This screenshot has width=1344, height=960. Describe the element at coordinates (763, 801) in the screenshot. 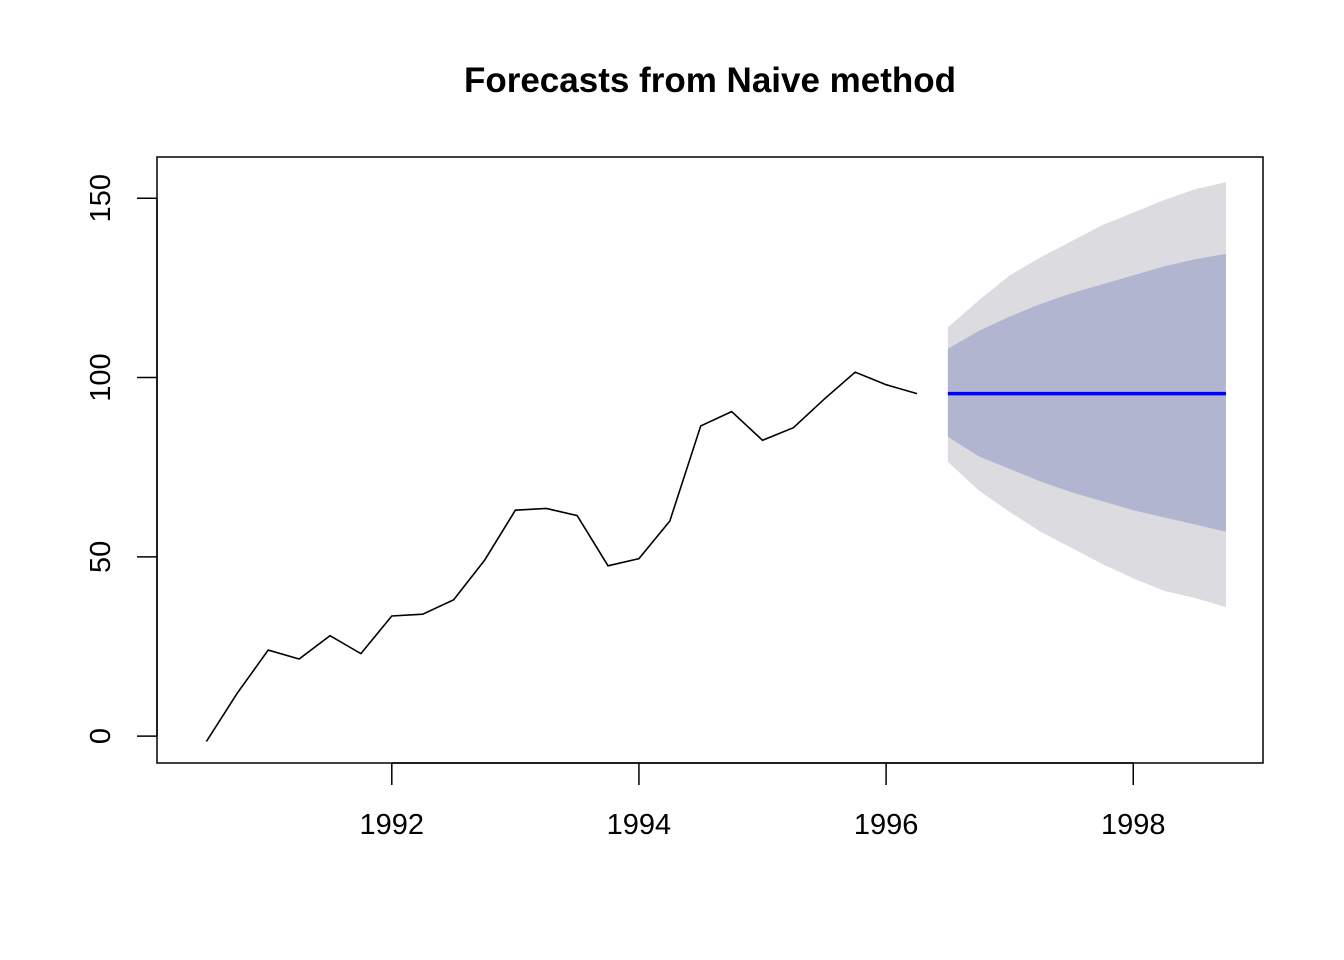

I see `x-axis: 1992 1994 1996 1998` at that location.